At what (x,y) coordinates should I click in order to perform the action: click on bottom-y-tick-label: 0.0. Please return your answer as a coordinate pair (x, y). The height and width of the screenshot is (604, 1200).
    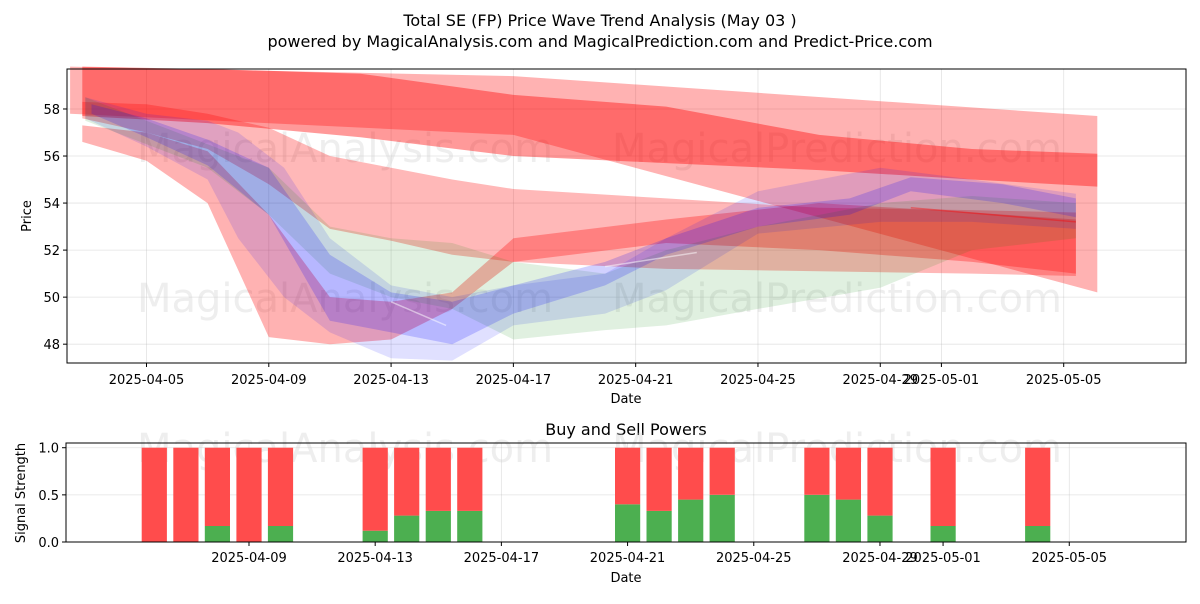
    Looking at the image, I should click on (48, 543).